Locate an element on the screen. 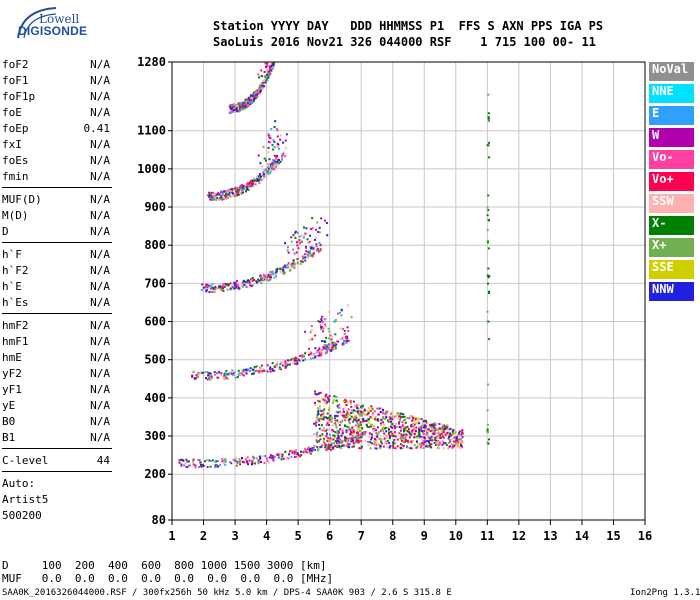 This screenshot has width=700, height=600. param-value: 0.41 is located at coordinates (97, 128).